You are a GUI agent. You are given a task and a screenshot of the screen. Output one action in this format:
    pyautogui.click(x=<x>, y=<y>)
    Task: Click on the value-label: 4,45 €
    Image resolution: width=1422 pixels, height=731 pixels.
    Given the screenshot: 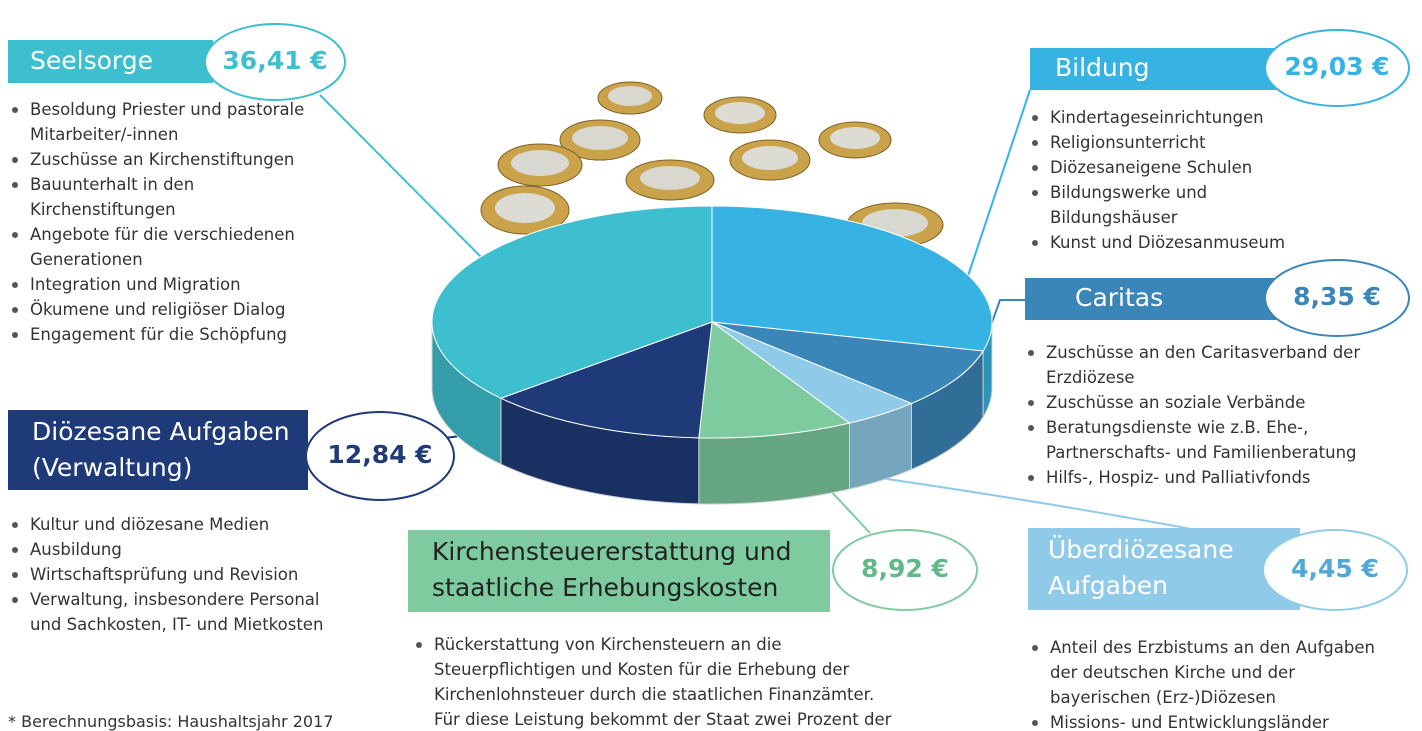 What is the action you would take?
    pyautogui.click(x=1335, y=568)
    